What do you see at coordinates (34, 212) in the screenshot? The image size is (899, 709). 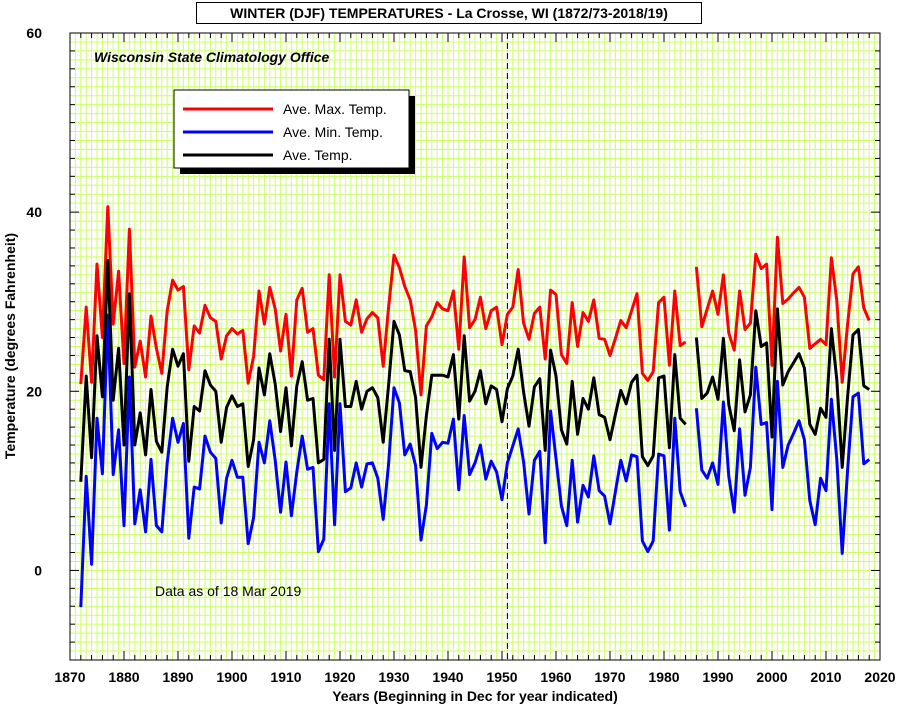 I see `y-tick-label: 40` at bounding box center [34, 212].